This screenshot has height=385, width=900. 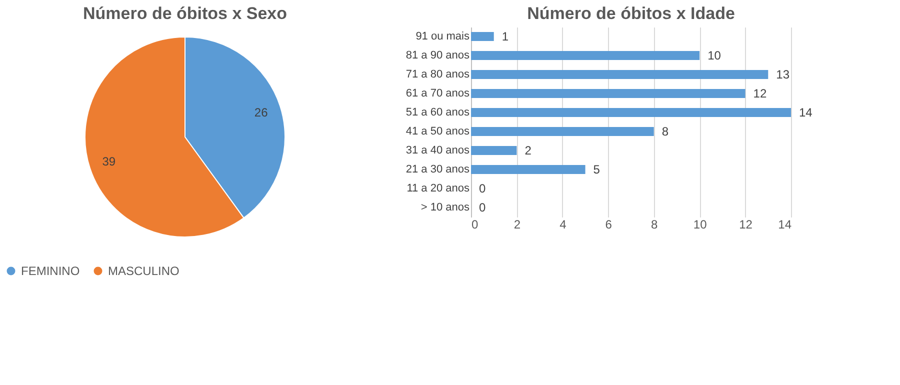 What do you see at coordinates (715, 55) in the screenshot?
I see `data-label: 10` at bounding box center [715, 55].